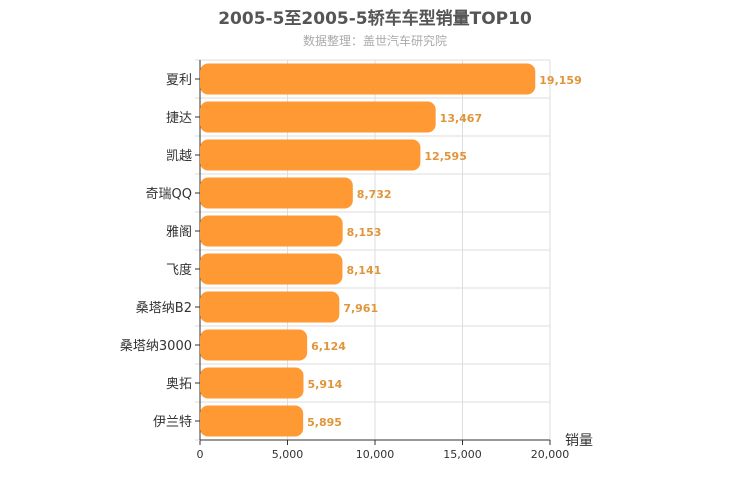  What do you see at coordinates (164, 308) in the screenshot?
I see `y-tick-label: 桑塔纳B2` at bounding box center [164, 308].